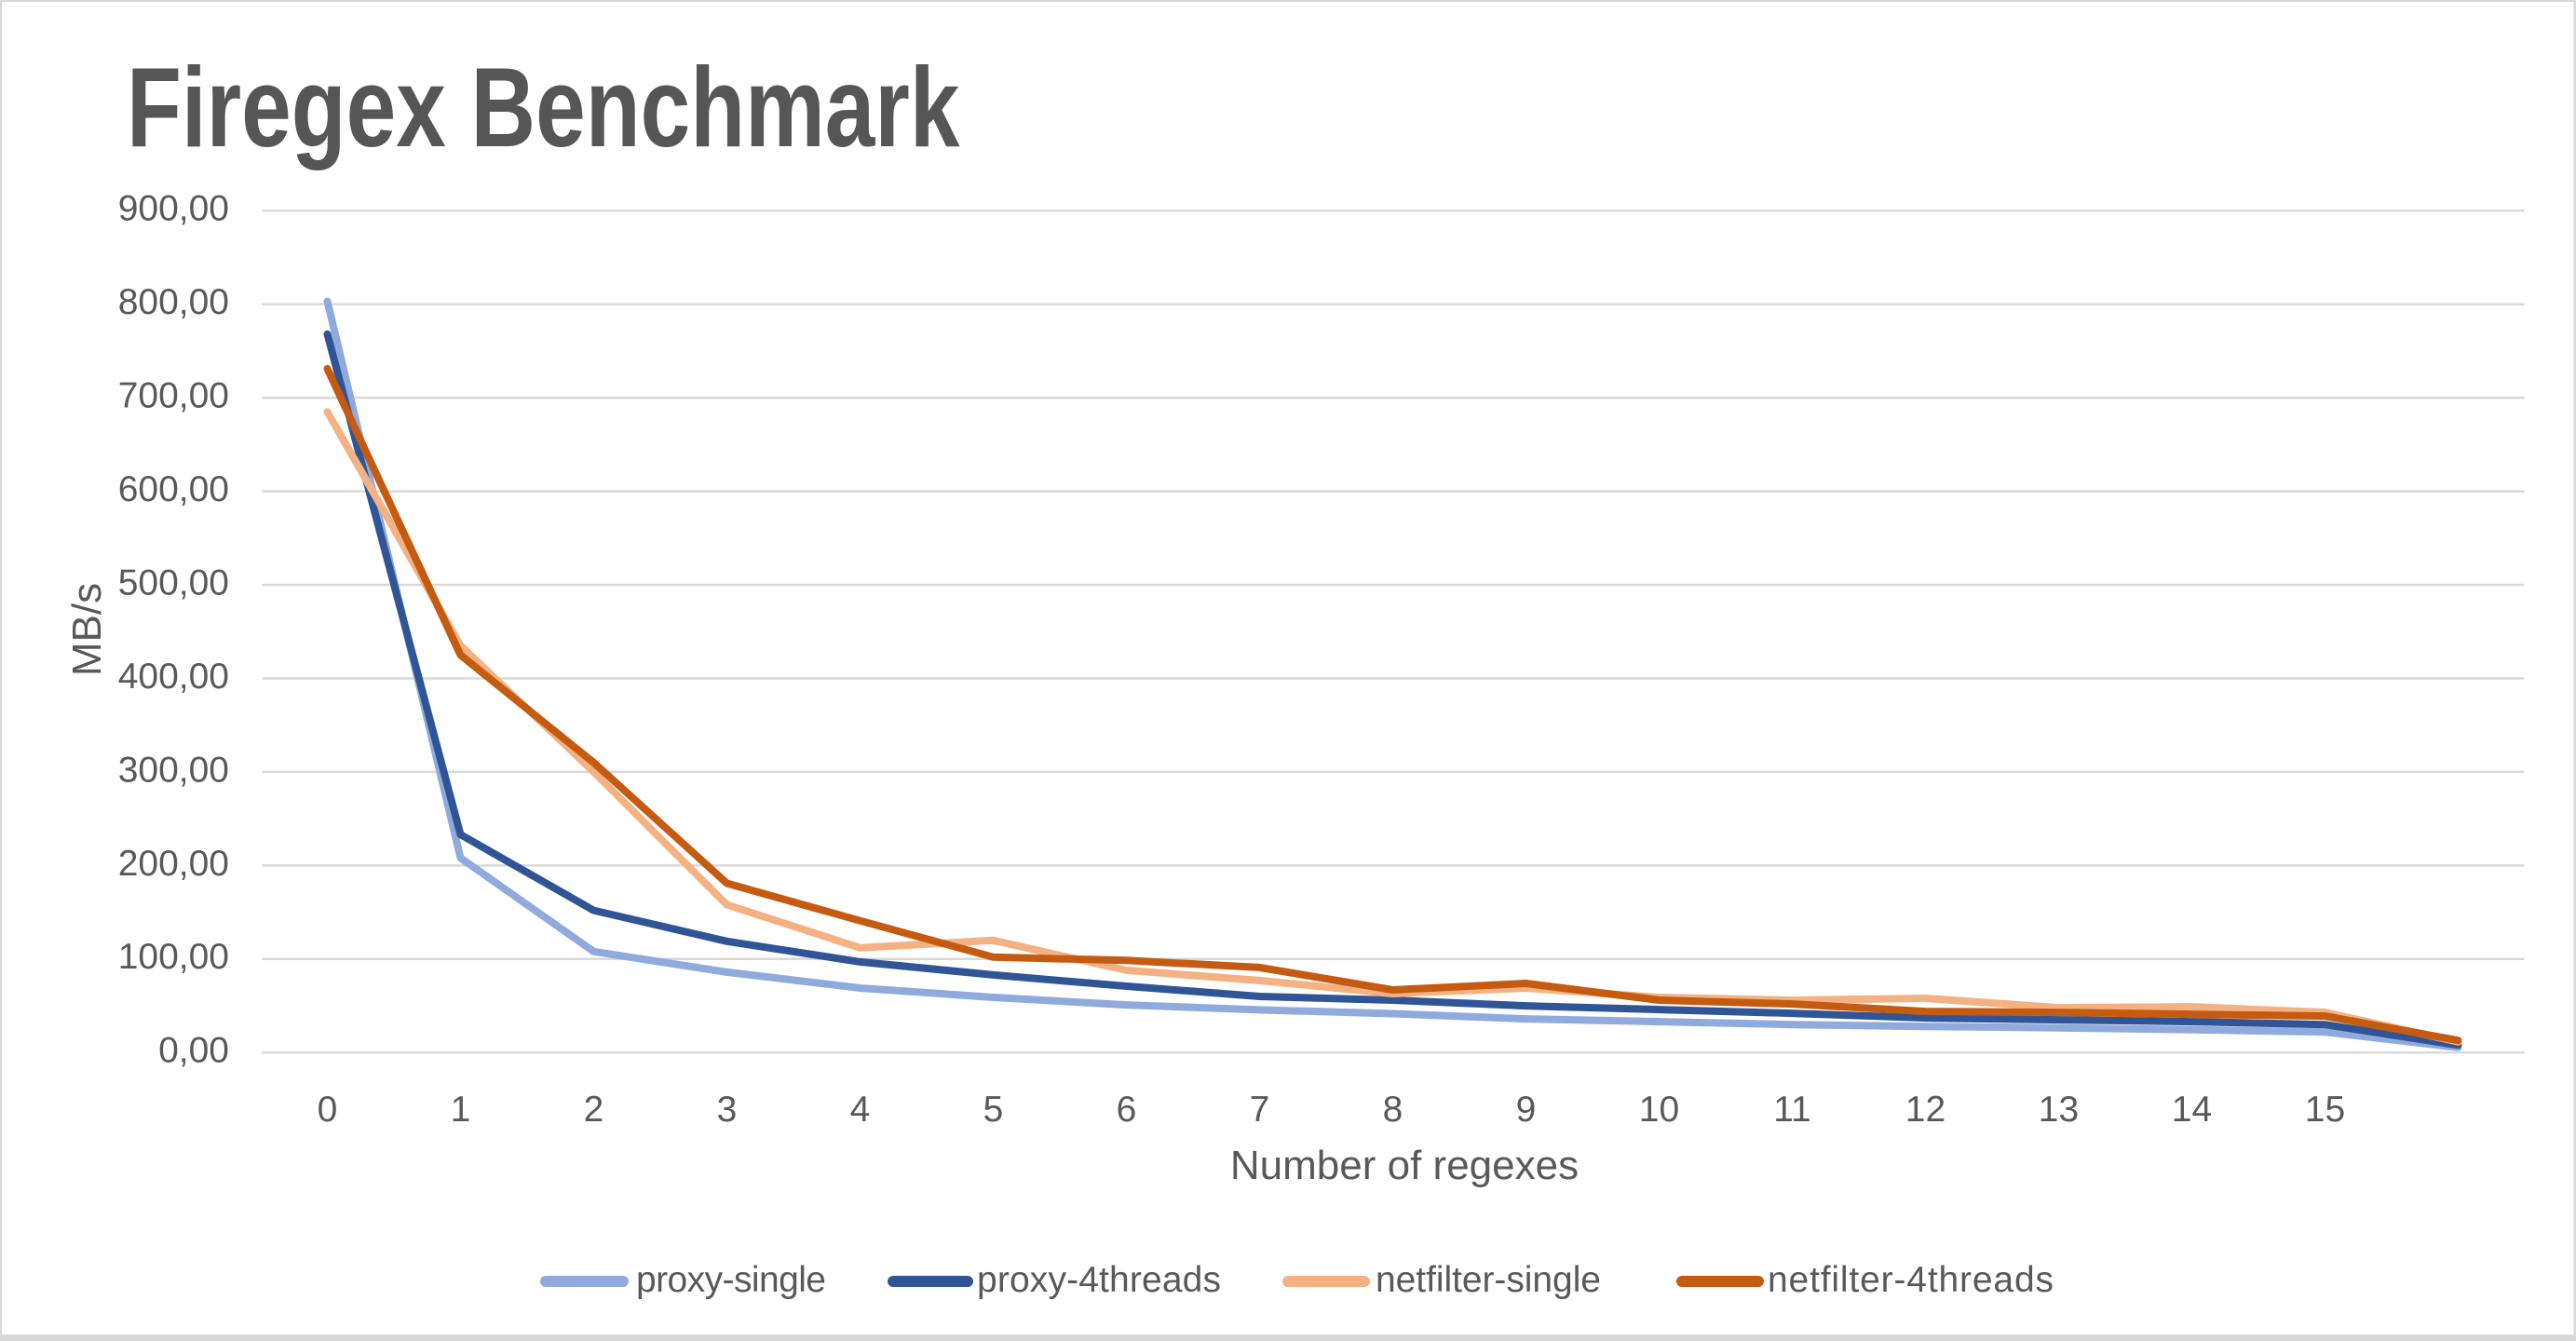 Image resolution: width=2576 pixels, height=1341 pixels. I want to click on svg-text: 15, so click(2325, 1110).